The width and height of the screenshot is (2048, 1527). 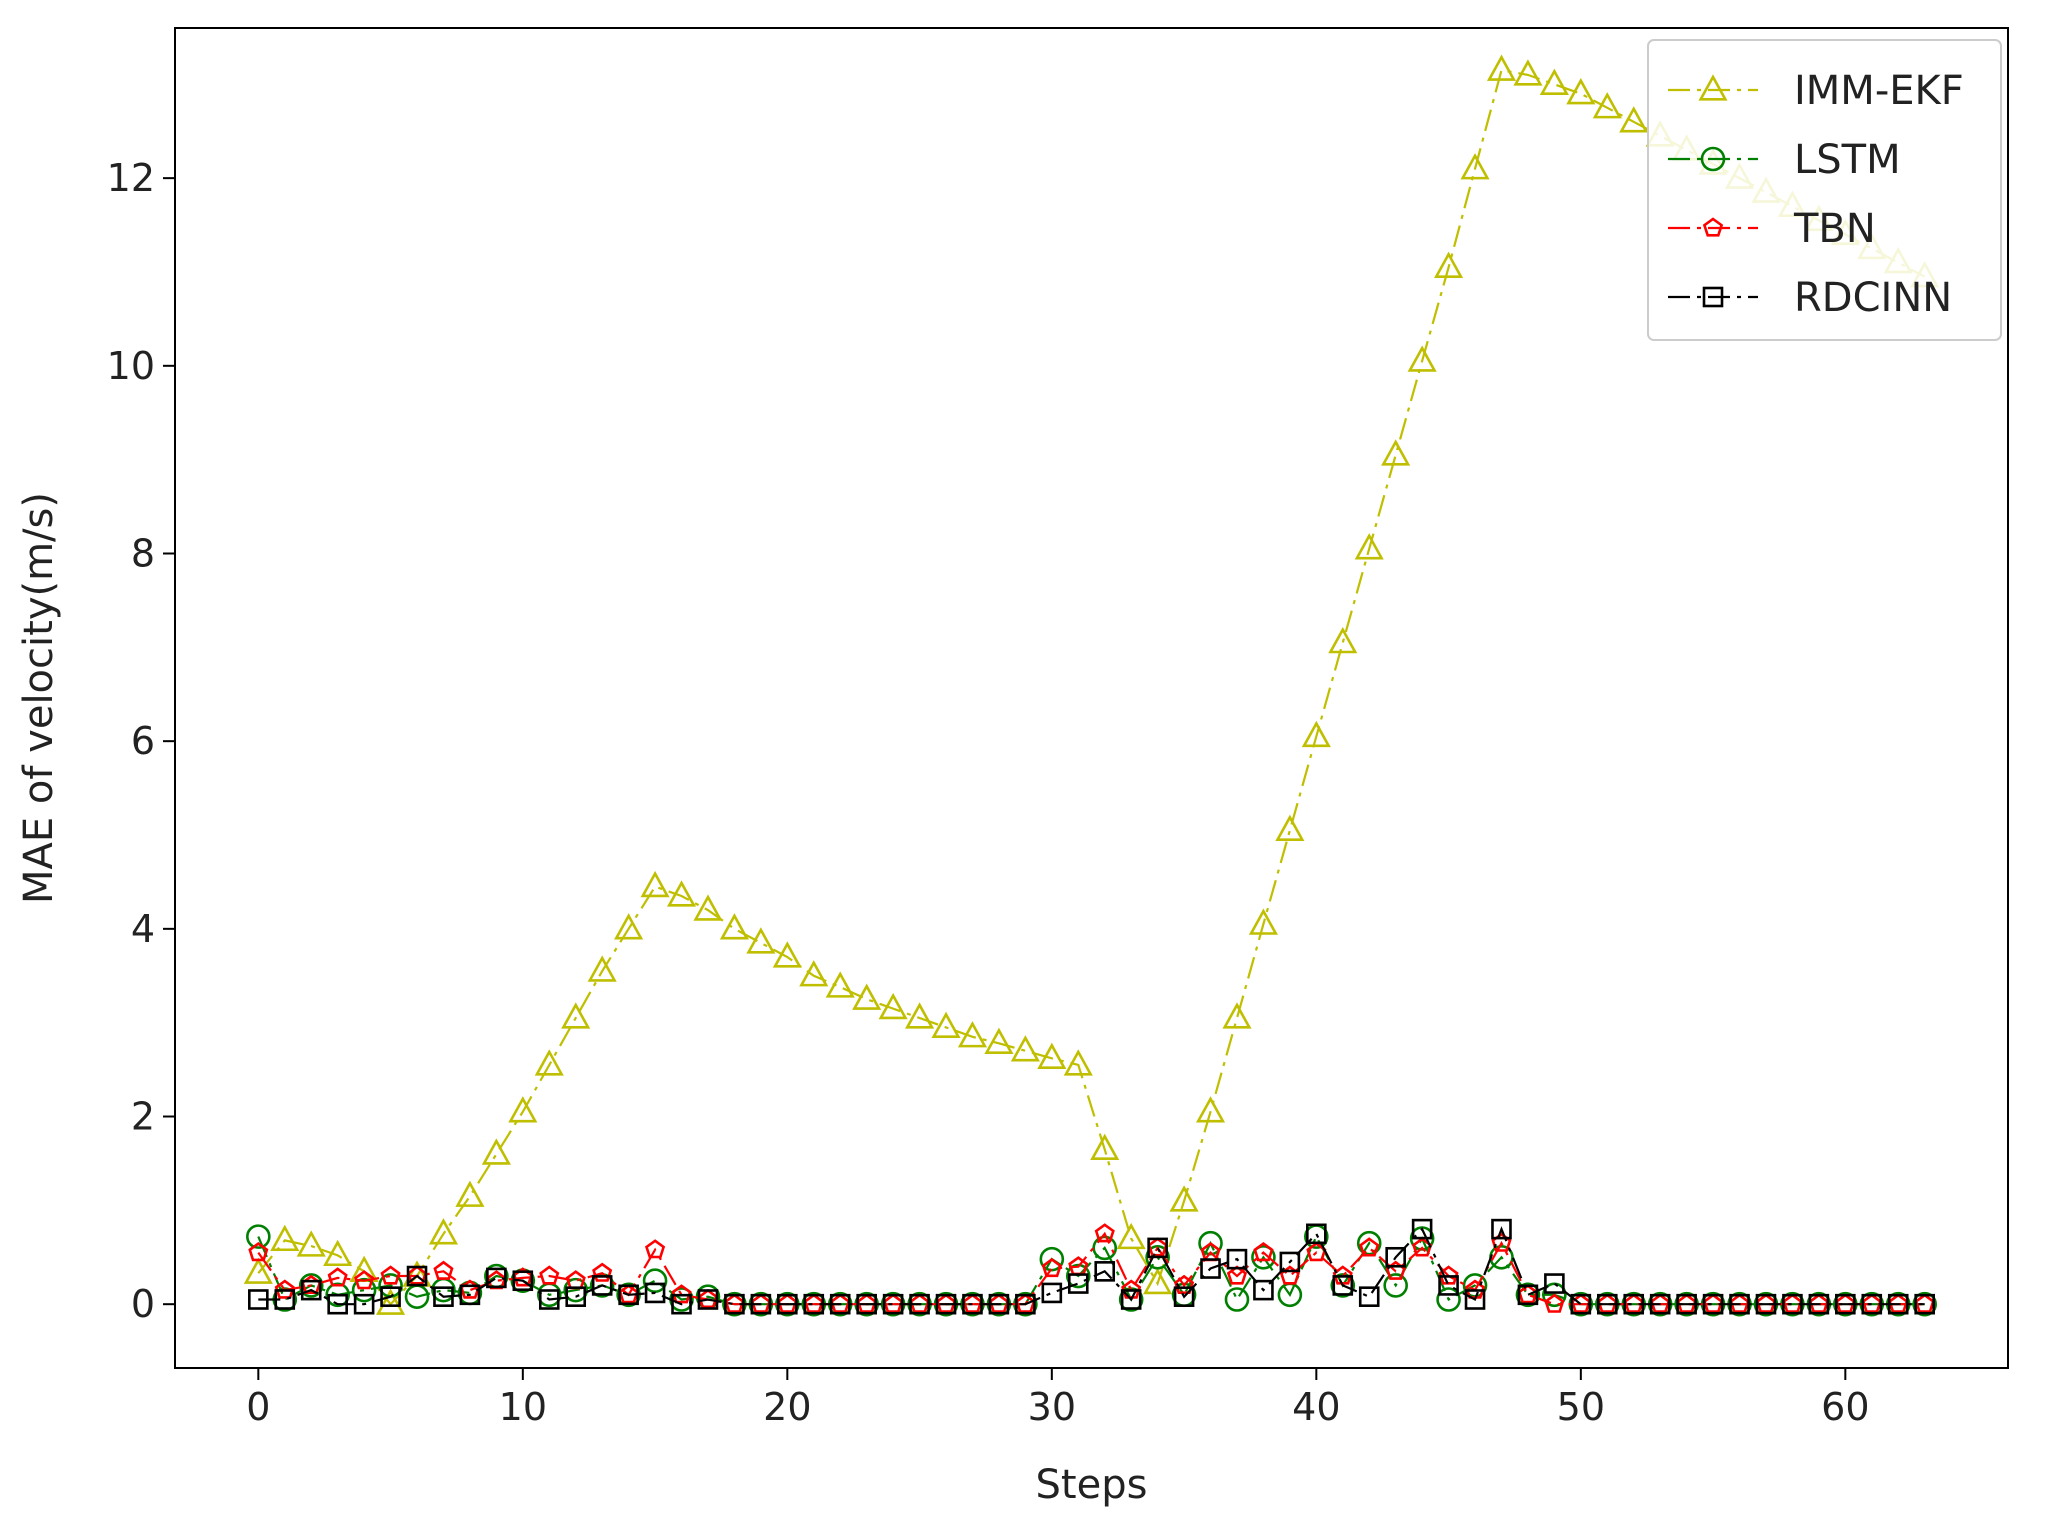 I want to click on legend-marker, so click(x=1713, y=297).